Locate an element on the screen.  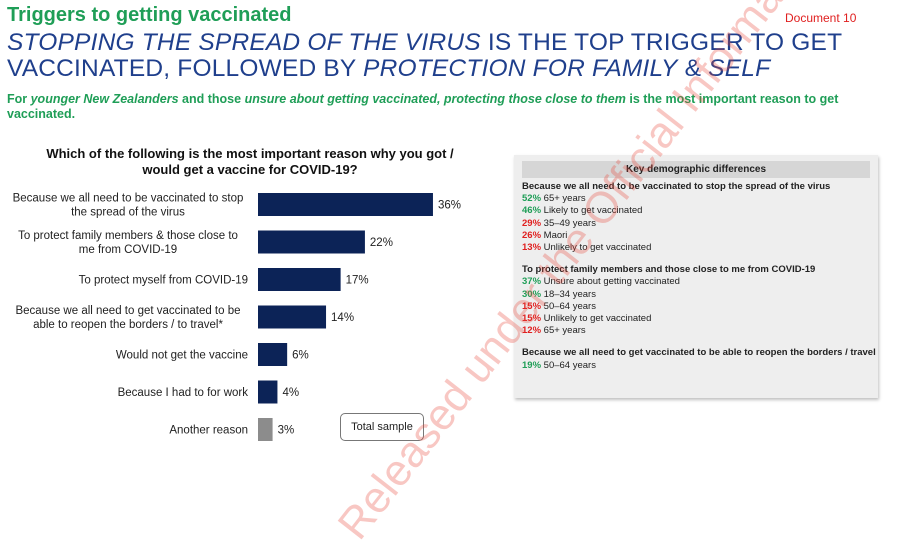
subheadline-emphasis-1: younger New Zealanders is located at coordinates (104, 99).